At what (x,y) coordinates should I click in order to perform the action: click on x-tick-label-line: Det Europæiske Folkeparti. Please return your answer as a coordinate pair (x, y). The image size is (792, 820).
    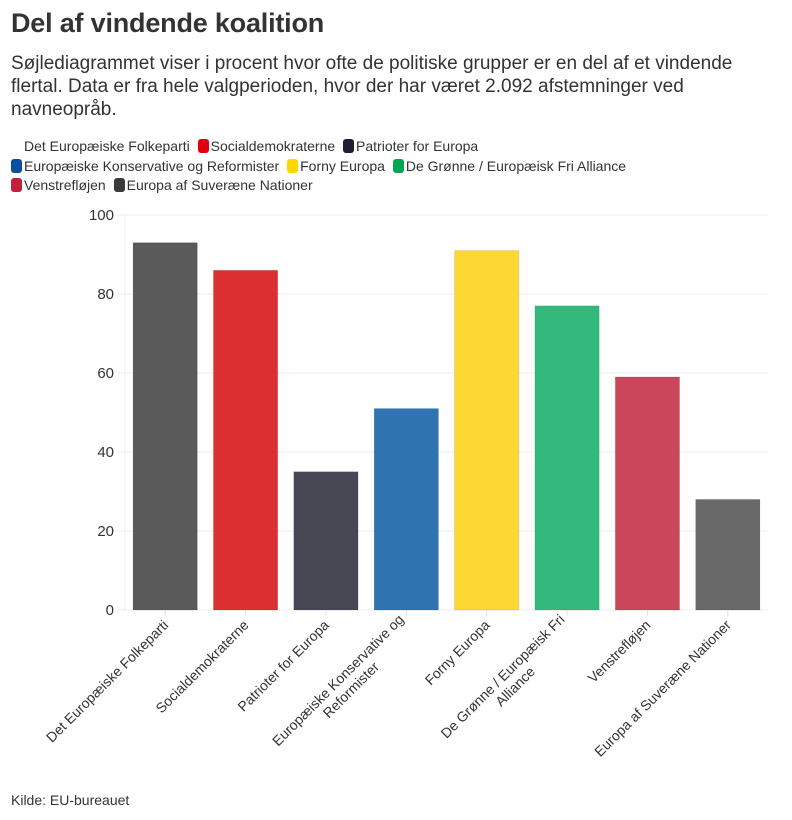
    Looking at the image, I should click on (107, 681).